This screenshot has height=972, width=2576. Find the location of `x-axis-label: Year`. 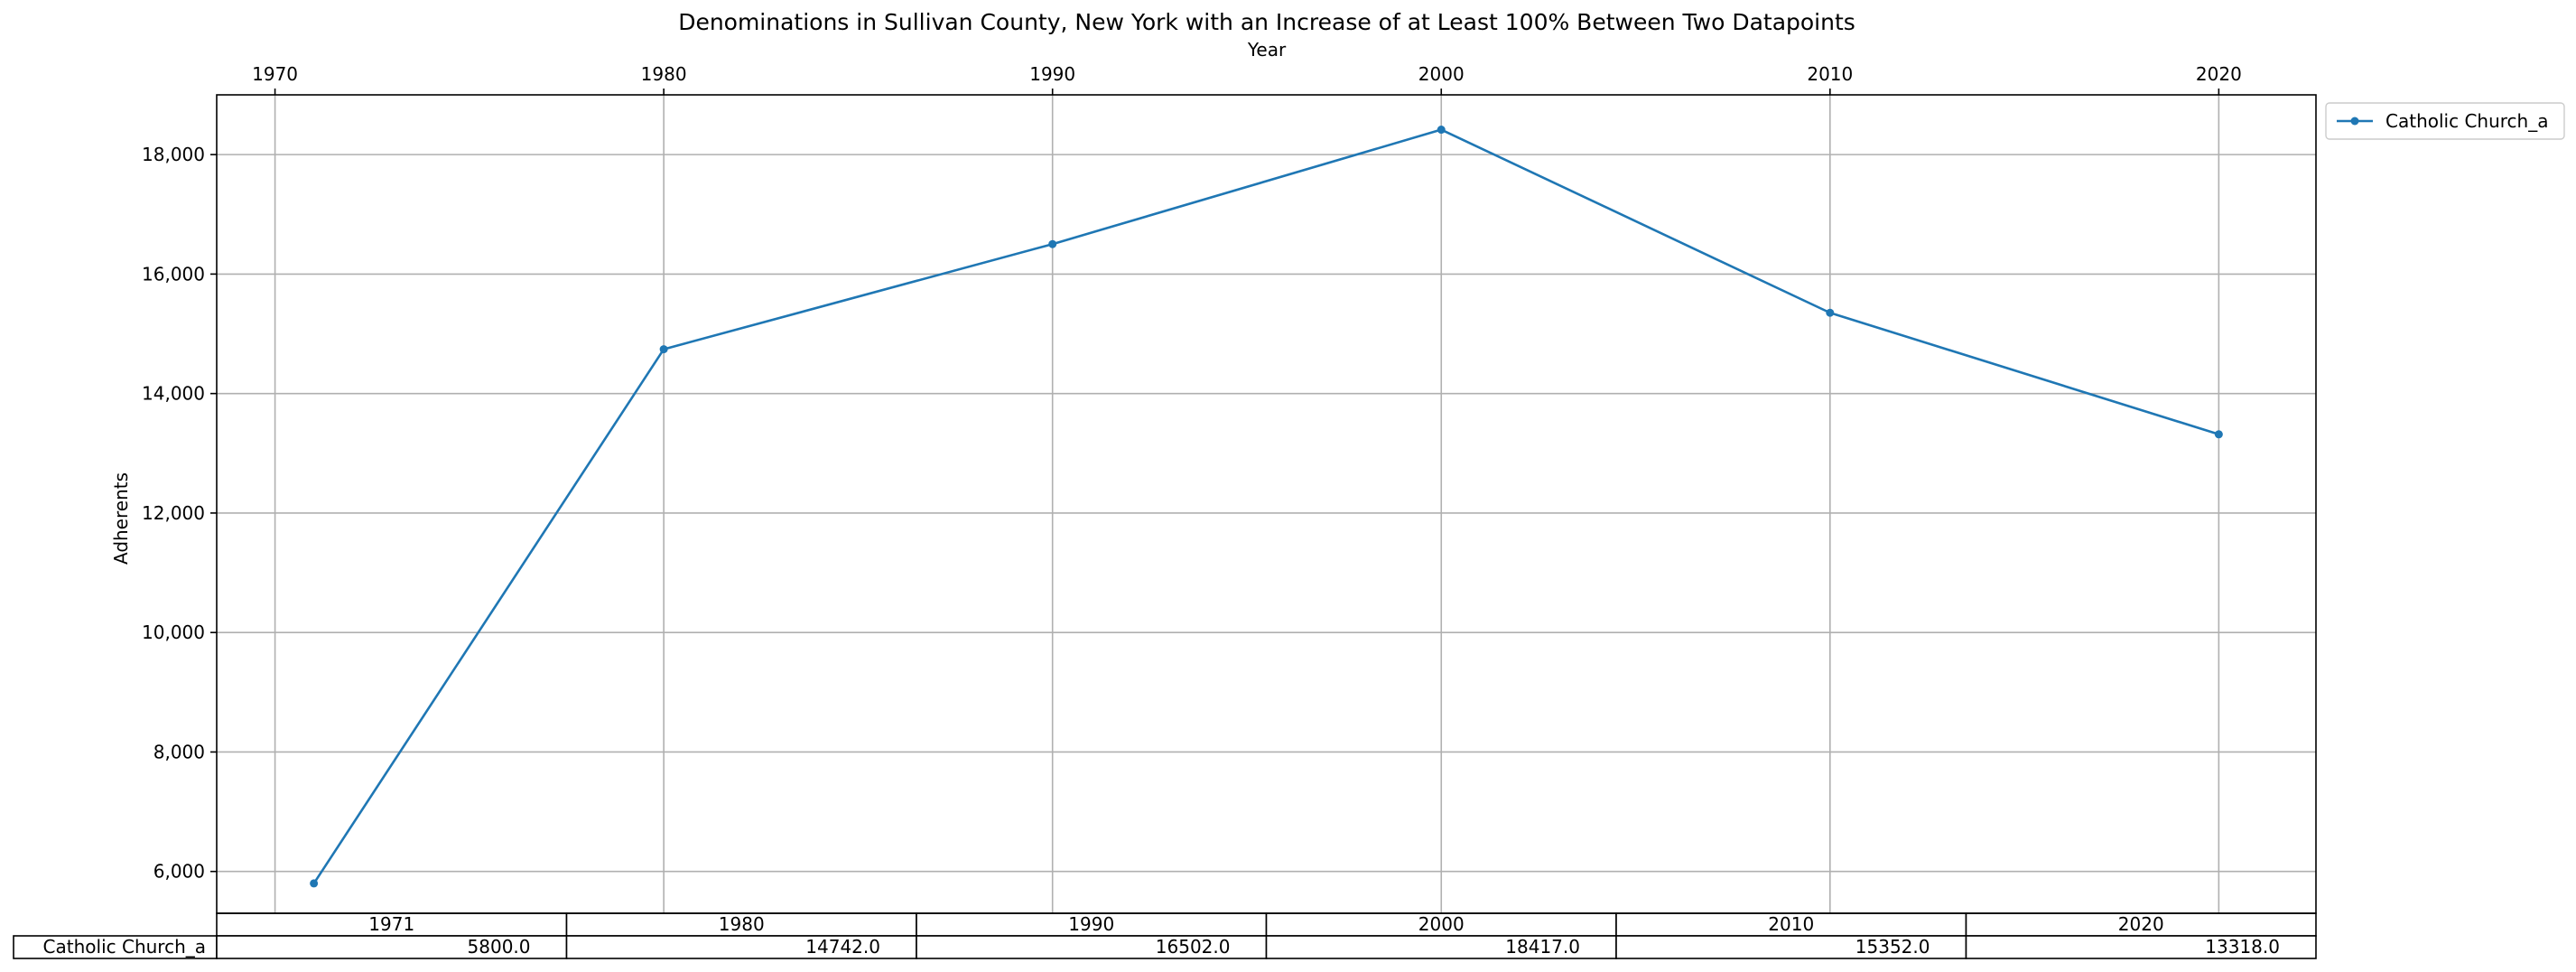

x-axis-label: Year is located at coordinates (1267, 50).